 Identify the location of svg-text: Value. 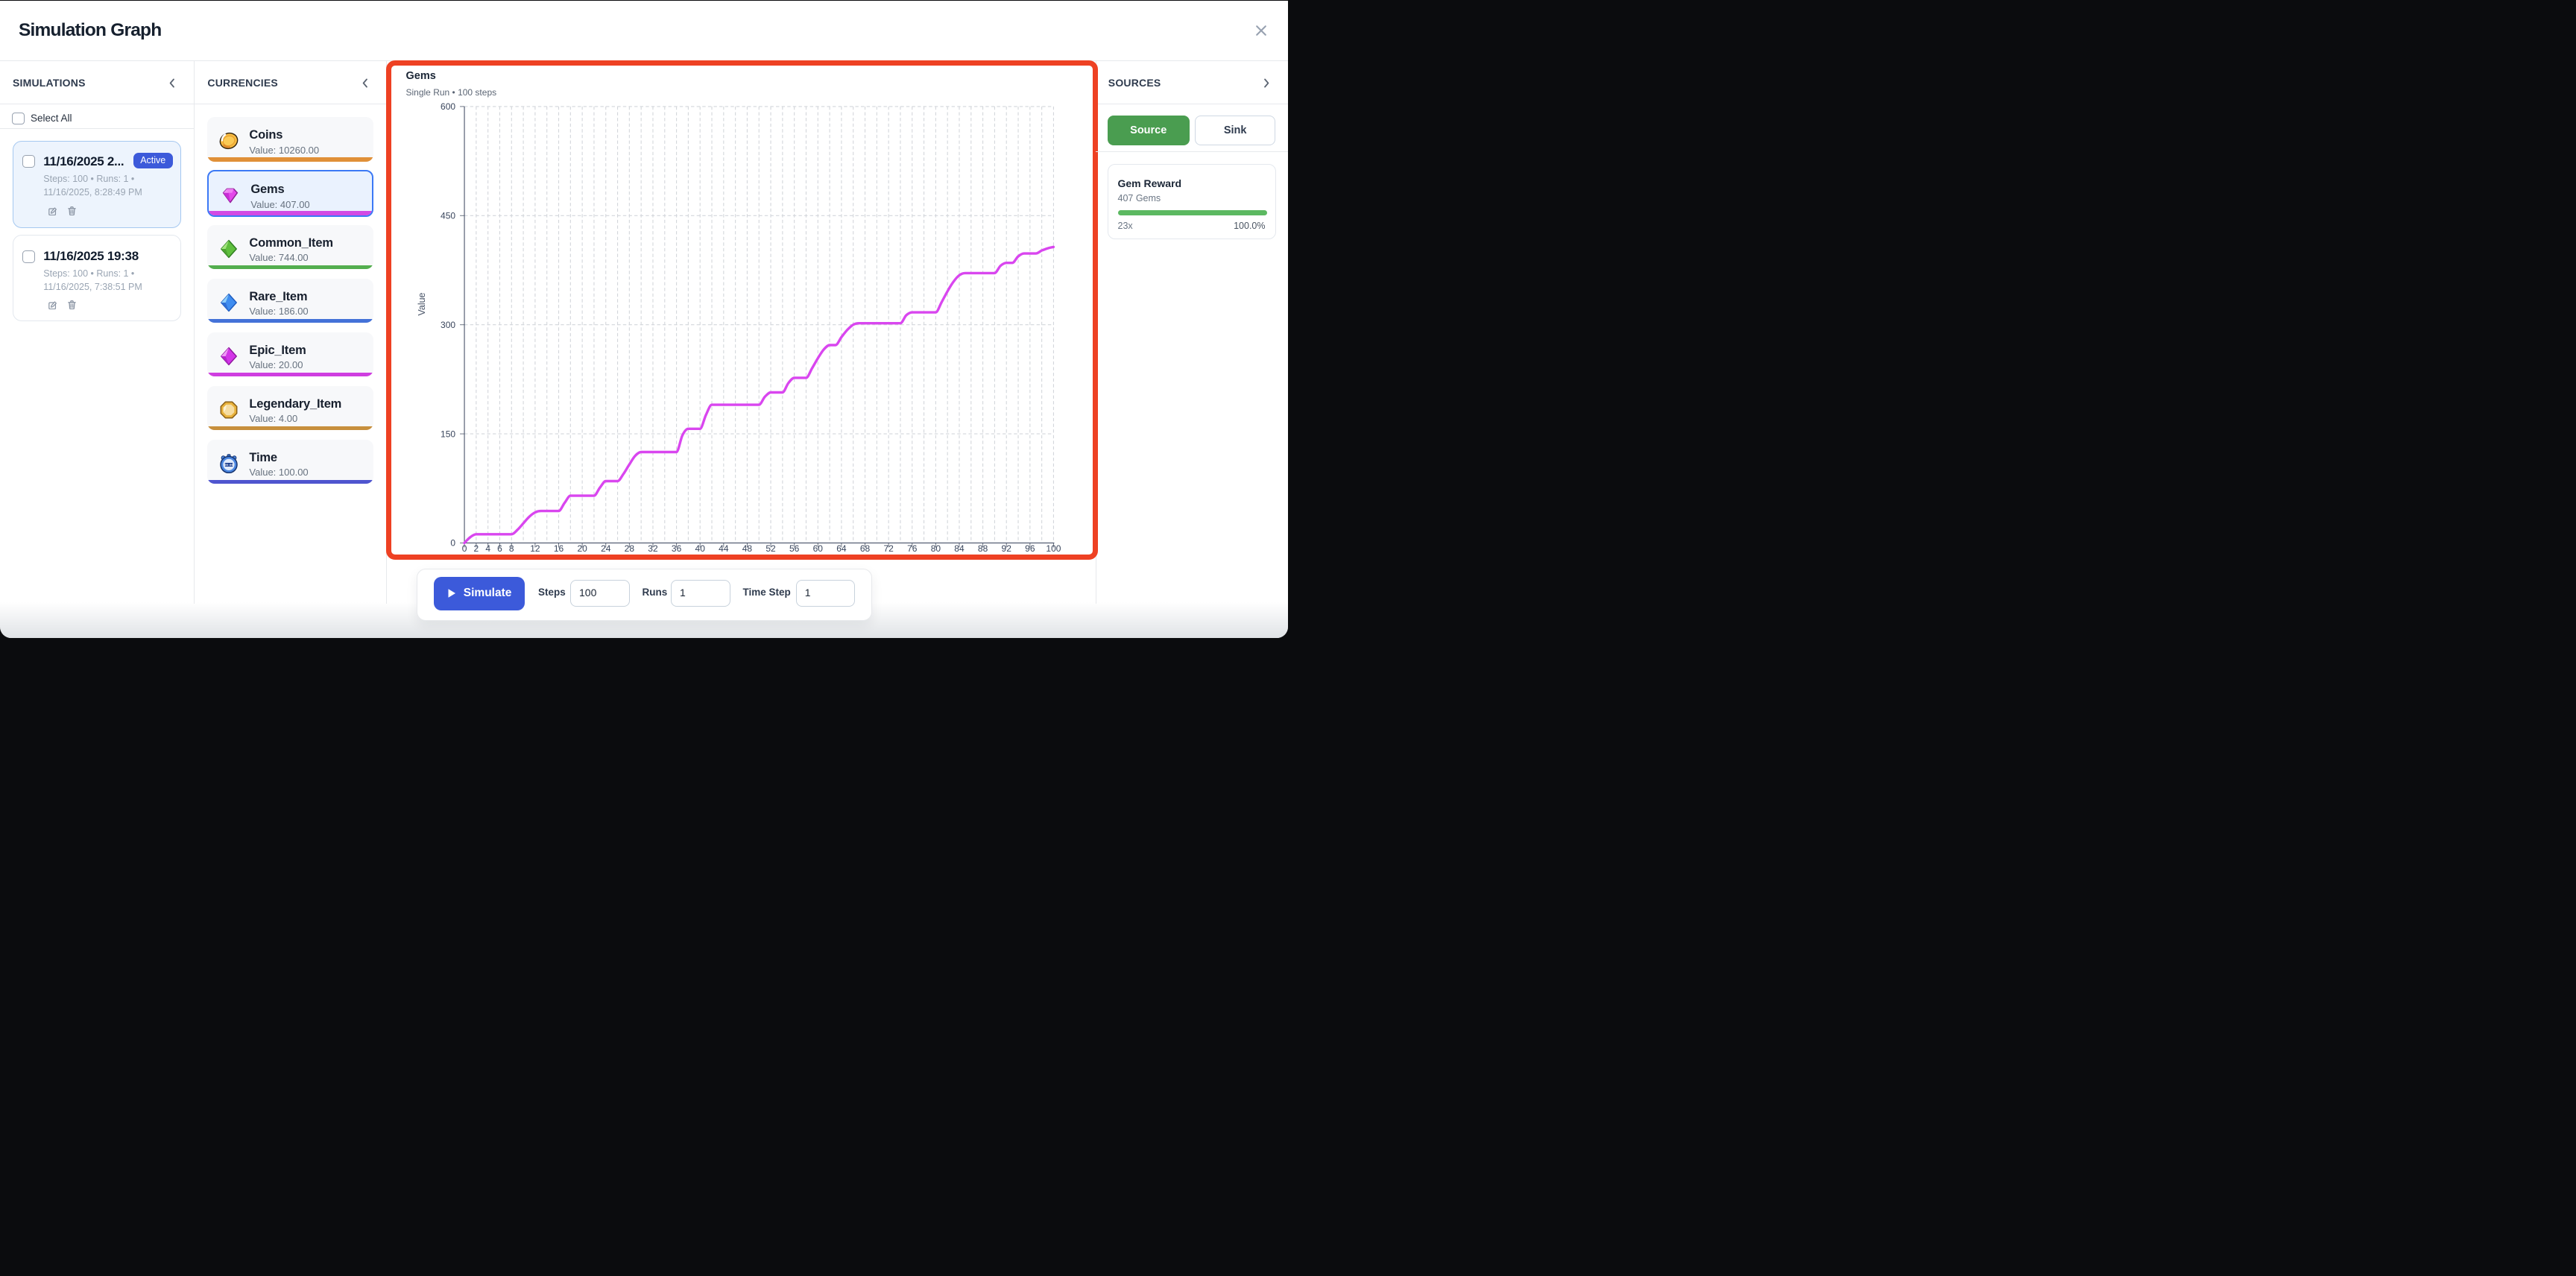
(422, 303).